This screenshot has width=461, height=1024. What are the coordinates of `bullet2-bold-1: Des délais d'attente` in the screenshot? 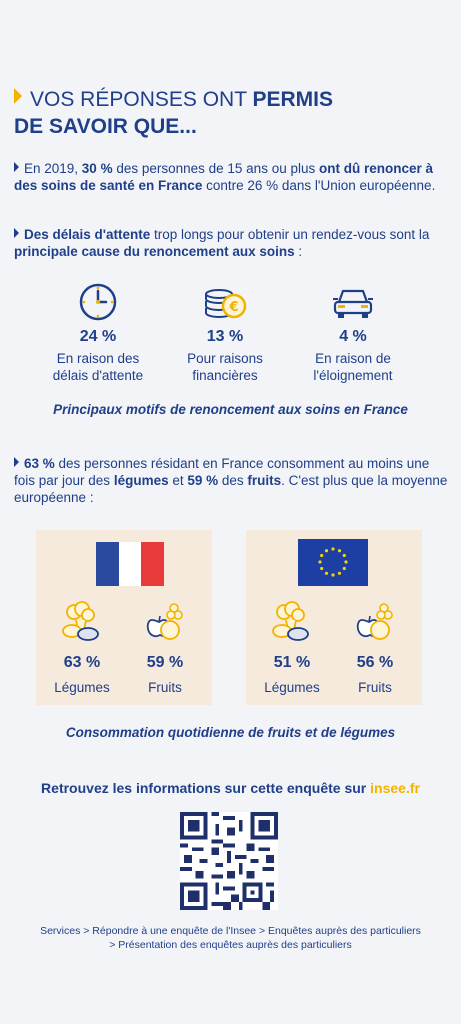 It's located at (87, 234).